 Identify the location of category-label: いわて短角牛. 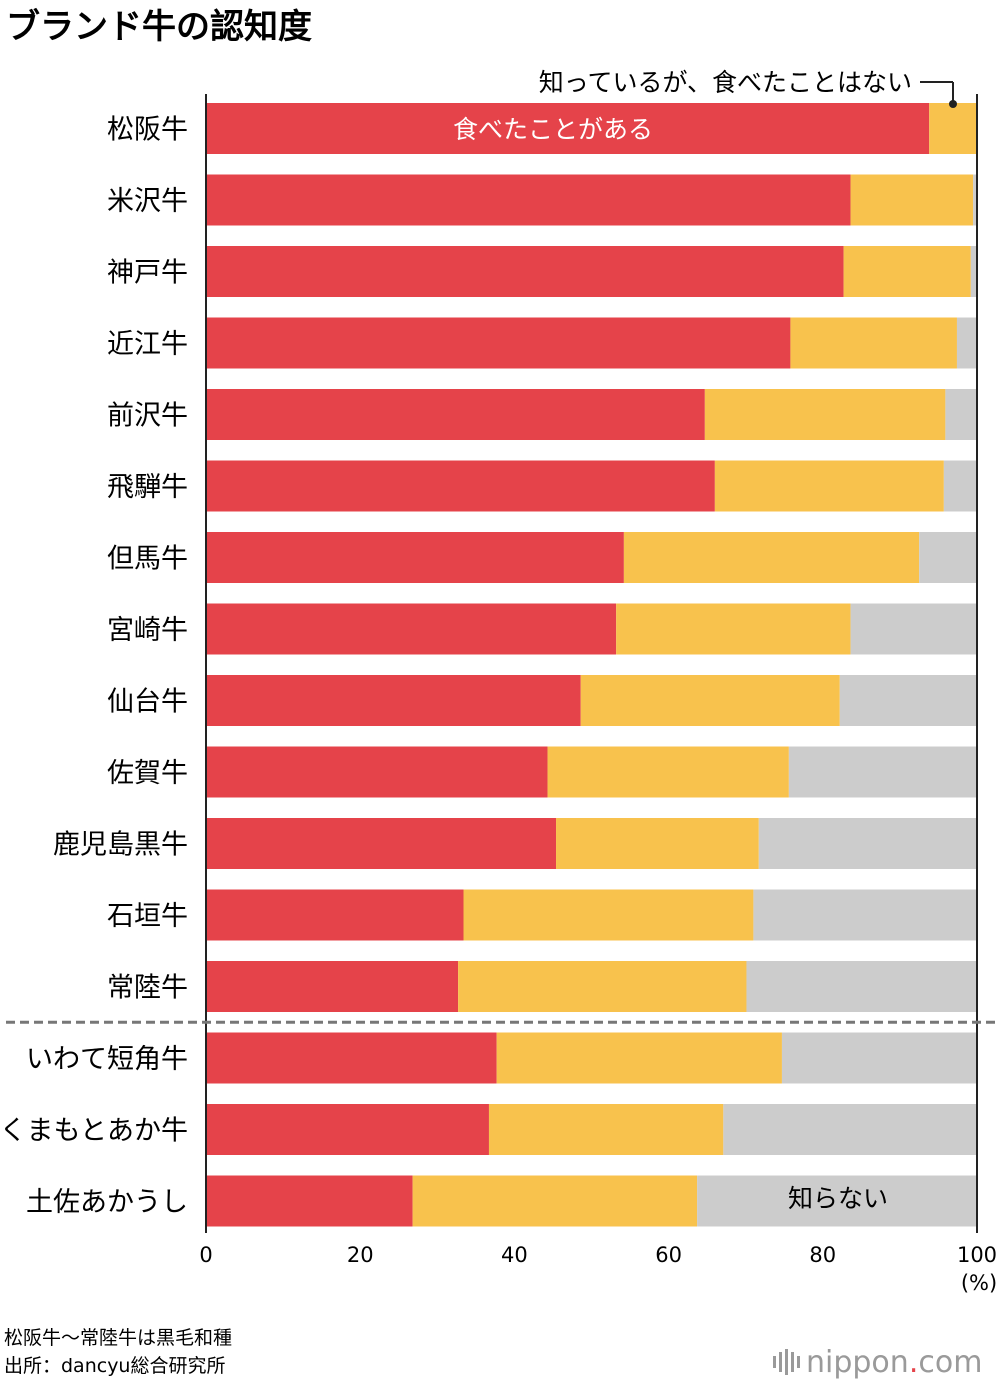
(107, 1059).